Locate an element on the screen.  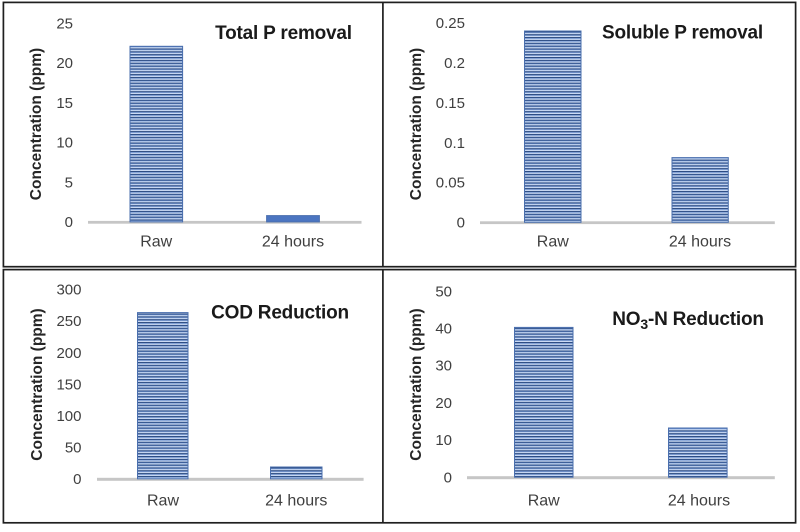
svg-text: 200 is located at coordinates (68, 353).